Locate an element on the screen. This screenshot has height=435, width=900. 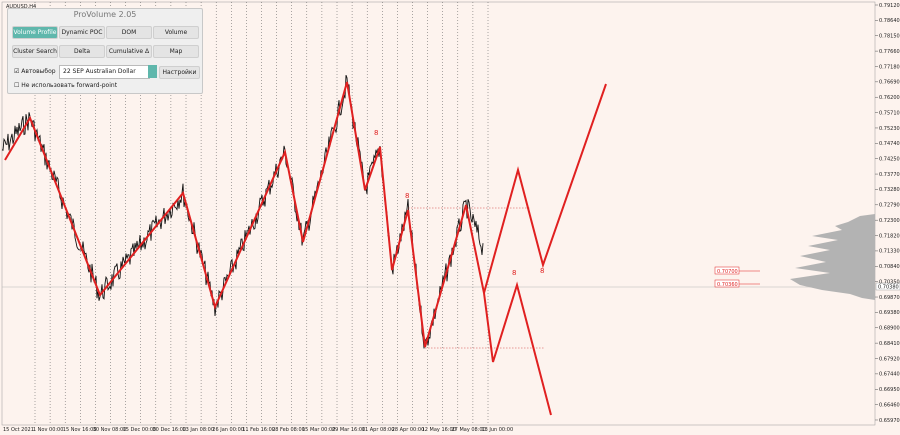
price-label: 0.68900 is located at coordinates (889, 329).